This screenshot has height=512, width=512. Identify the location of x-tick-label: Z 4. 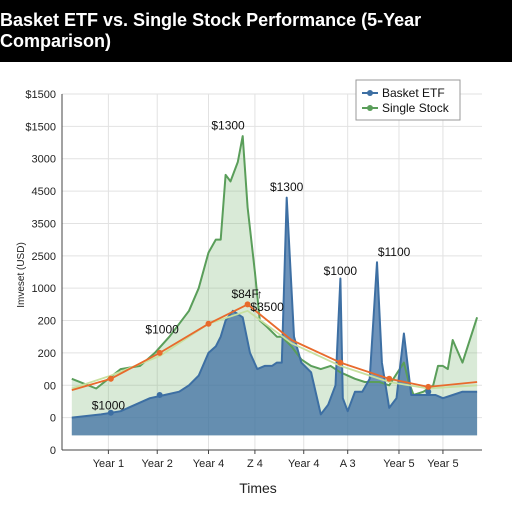
(255, 464).